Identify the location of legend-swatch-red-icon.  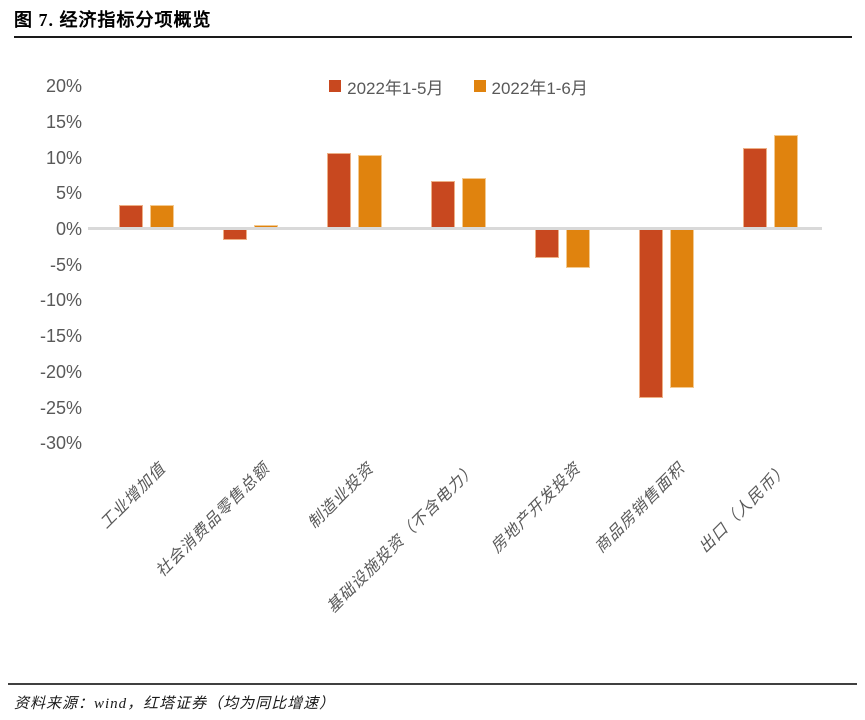
(335, 86).